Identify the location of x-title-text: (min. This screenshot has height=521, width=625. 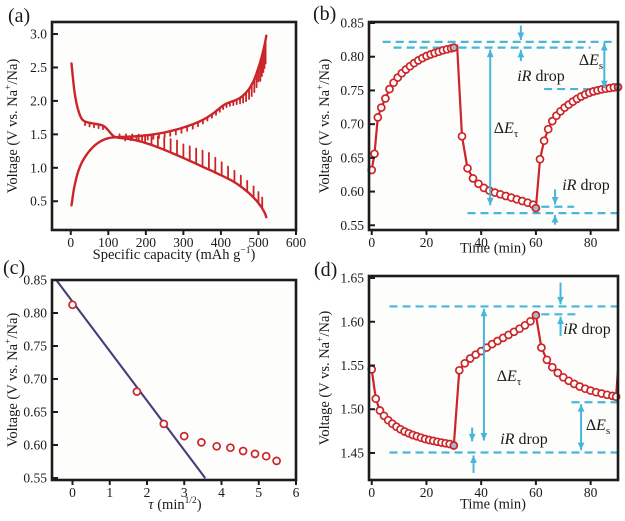
(169, 504).